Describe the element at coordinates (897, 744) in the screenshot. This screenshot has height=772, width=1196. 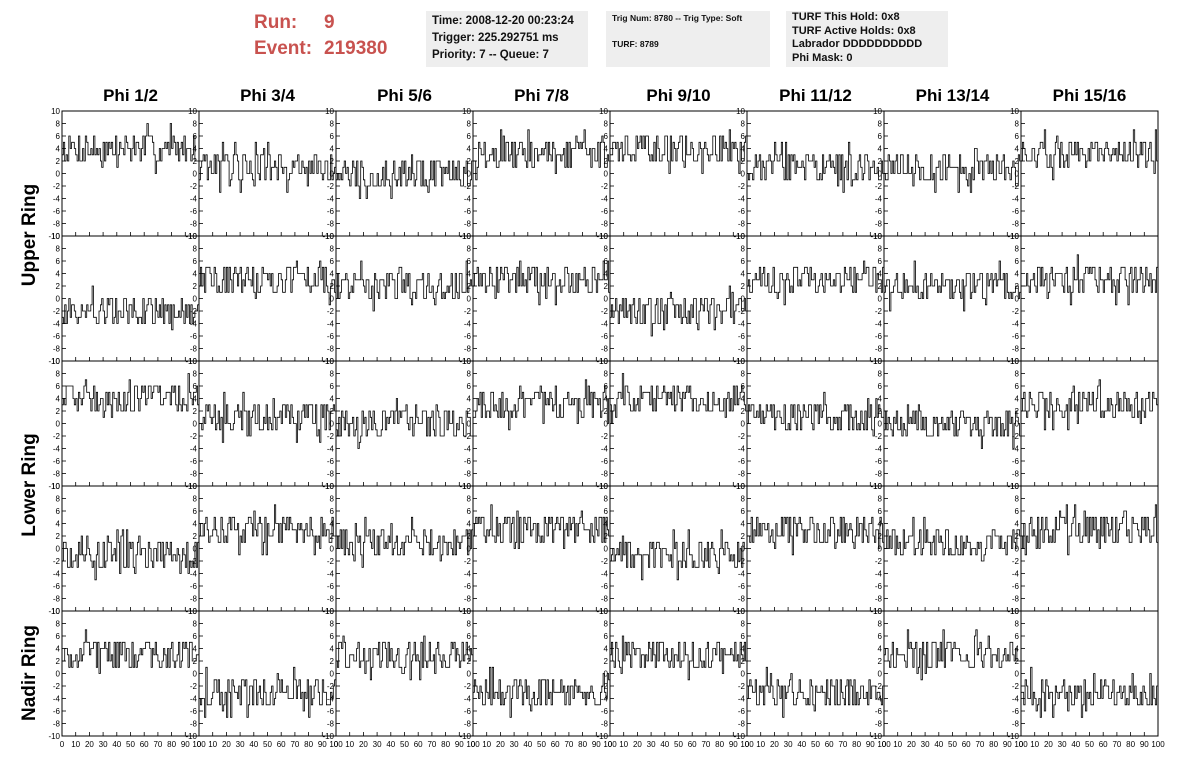
I see `x-tick-label: 10` at that location.